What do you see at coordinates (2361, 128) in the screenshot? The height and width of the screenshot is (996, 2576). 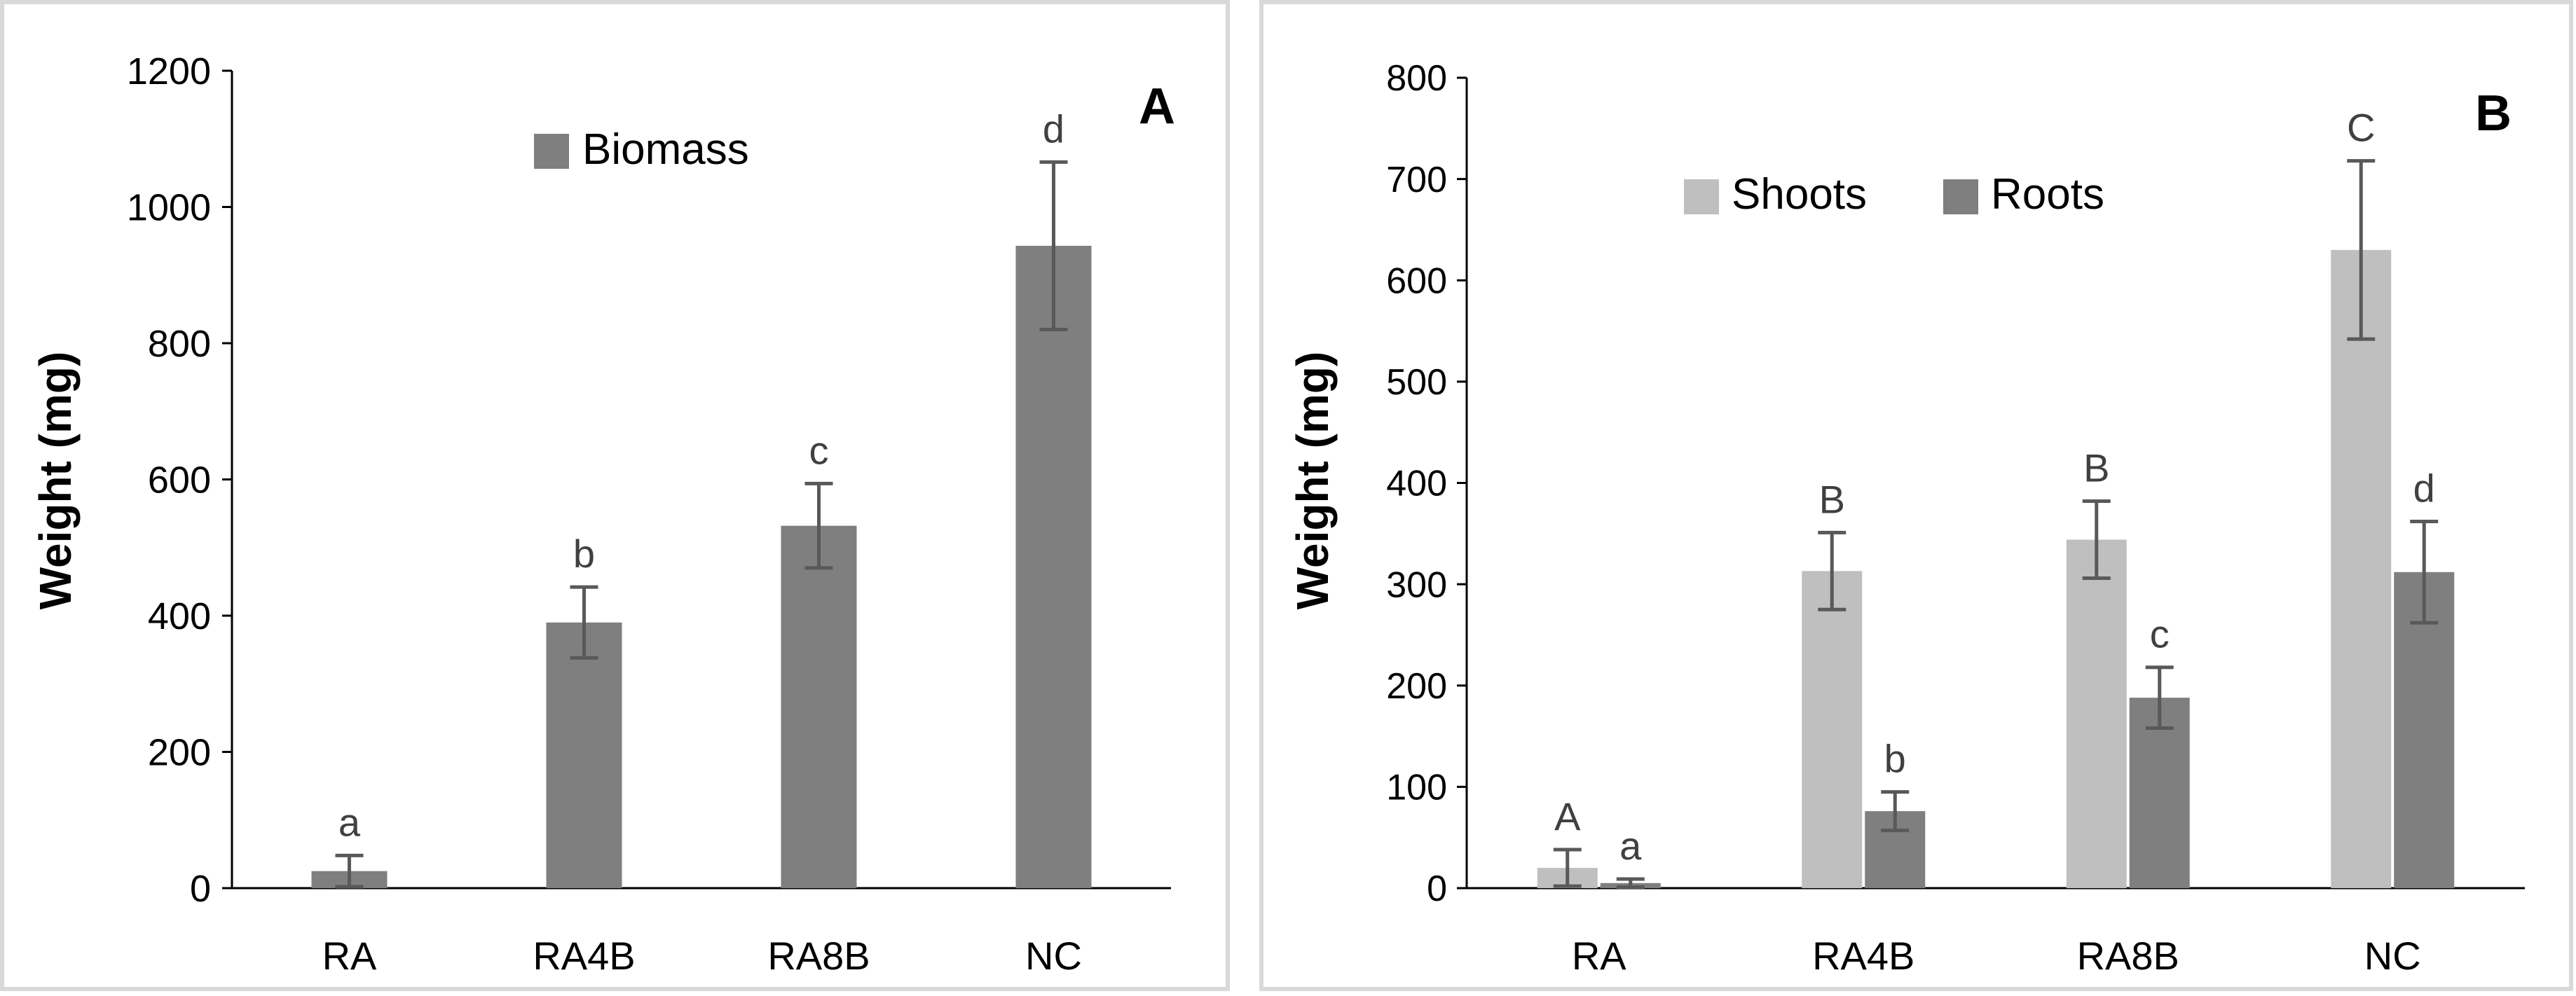 I see `chart-b-significance-letter: C` at bounding box center [2361, 128].